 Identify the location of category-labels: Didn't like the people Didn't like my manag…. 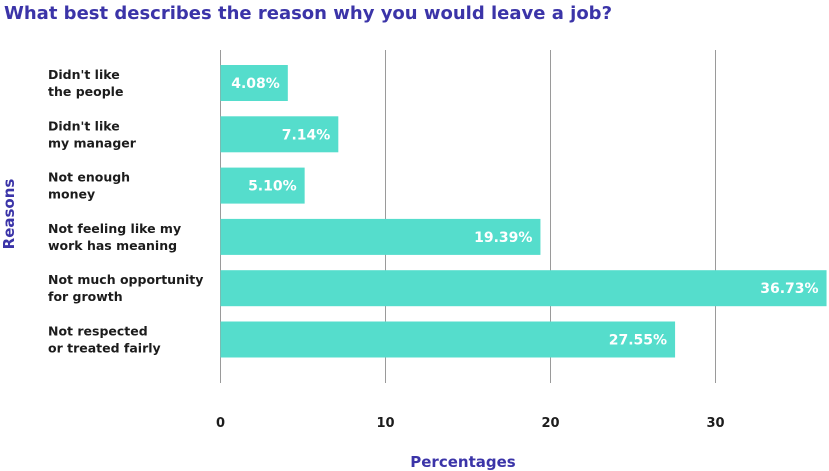
(125, 211).